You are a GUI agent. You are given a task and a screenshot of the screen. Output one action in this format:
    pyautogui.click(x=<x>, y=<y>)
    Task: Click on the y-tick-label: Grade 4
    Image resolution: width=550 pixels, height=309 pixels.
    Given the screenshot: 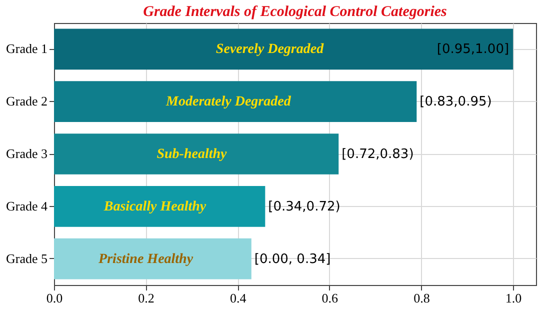 What is the action you would take?
    pyautogui.click(x=27, y=206)
    